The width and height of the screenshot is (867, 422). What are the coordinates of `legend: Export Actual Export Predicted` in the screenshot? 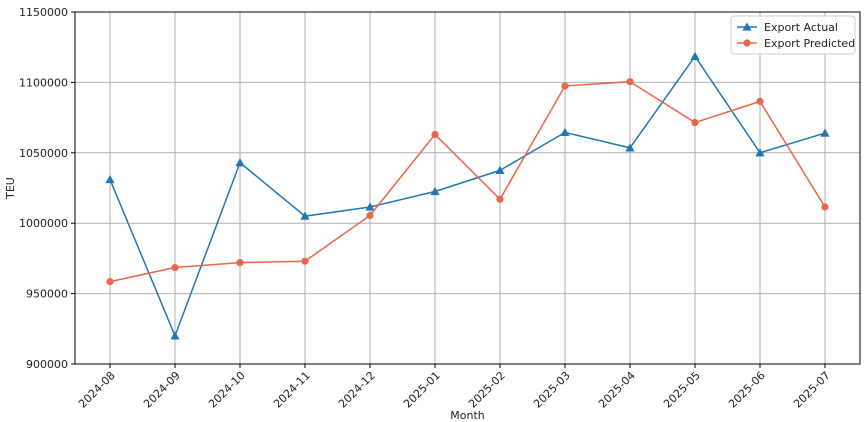 It's located at (793, 35).